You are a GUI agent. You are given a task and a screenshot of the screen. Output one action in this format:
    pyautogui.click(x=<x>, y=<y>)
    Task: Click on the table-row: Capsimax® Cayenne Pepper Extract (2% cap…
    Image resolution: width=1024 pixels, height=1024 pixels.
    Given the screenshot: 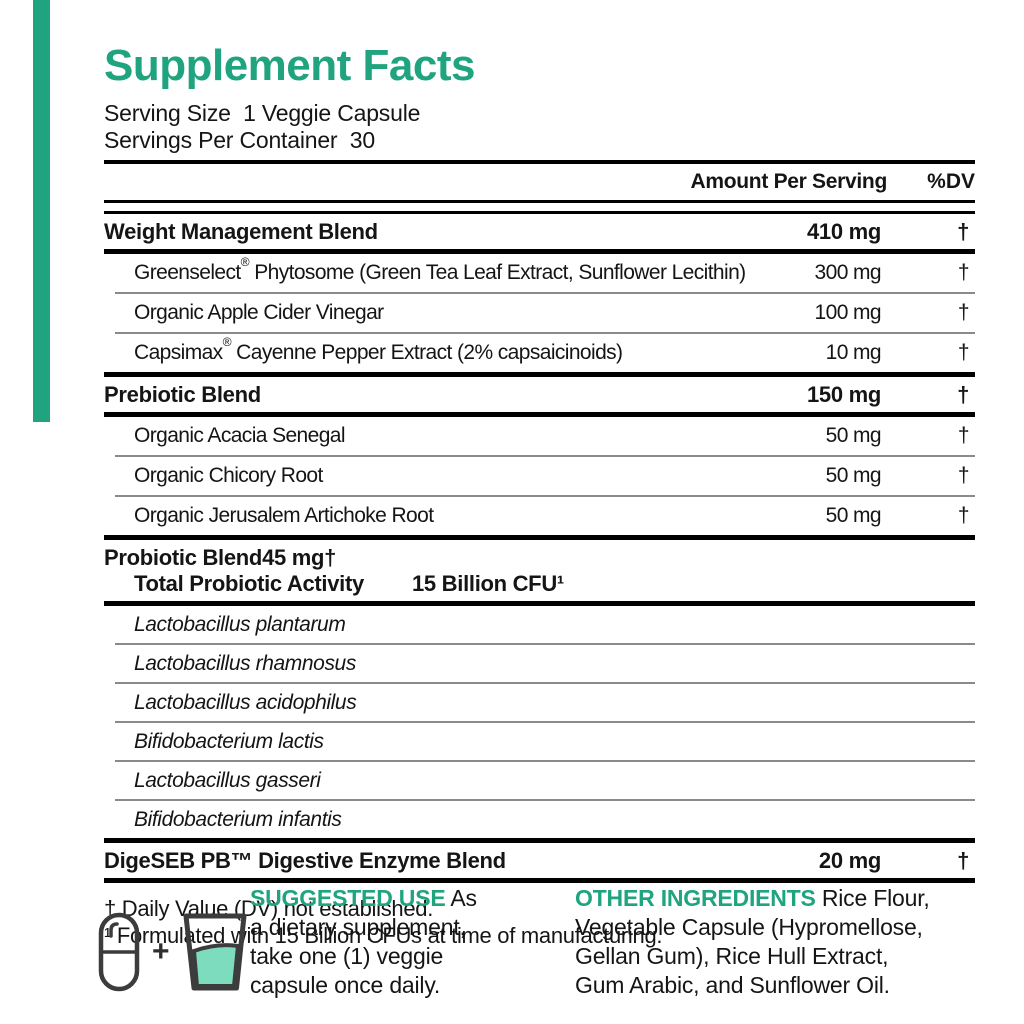 What is the action you would take?
    pyautogui.click(x=539, y=353)
    